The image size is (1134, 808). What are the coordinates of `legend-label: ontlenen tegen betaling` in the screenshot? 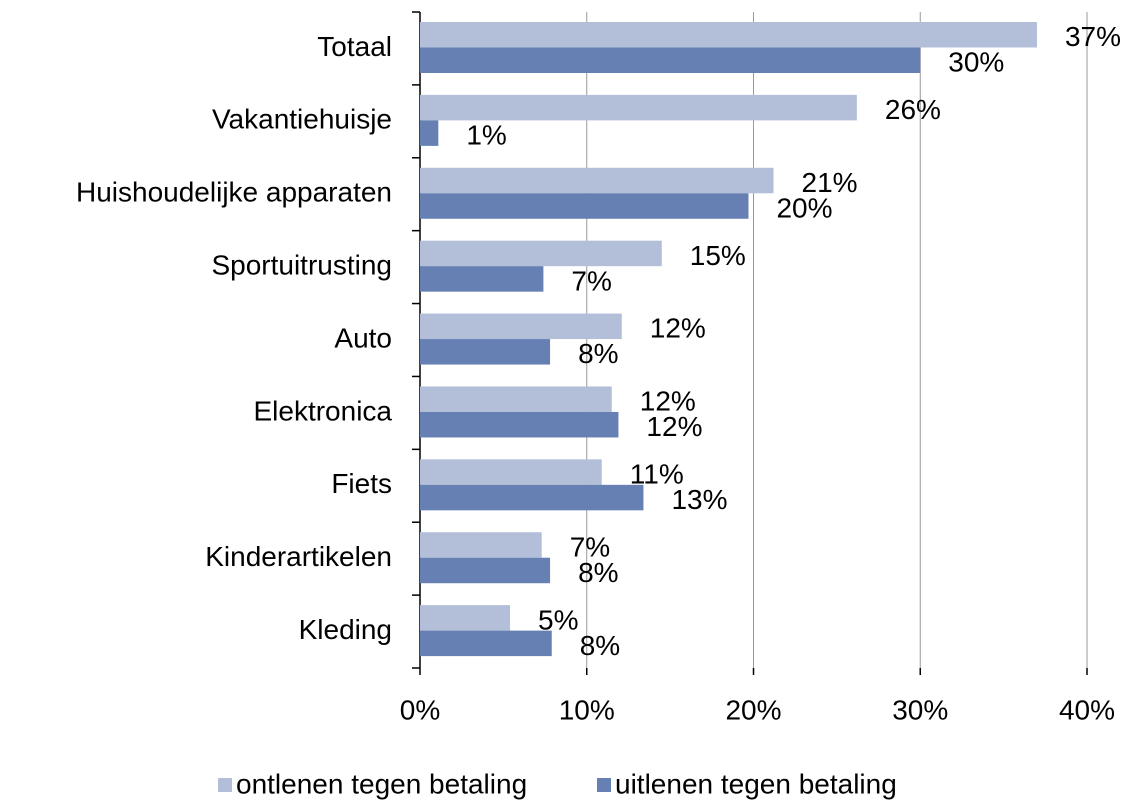 It's located at (381, 783).